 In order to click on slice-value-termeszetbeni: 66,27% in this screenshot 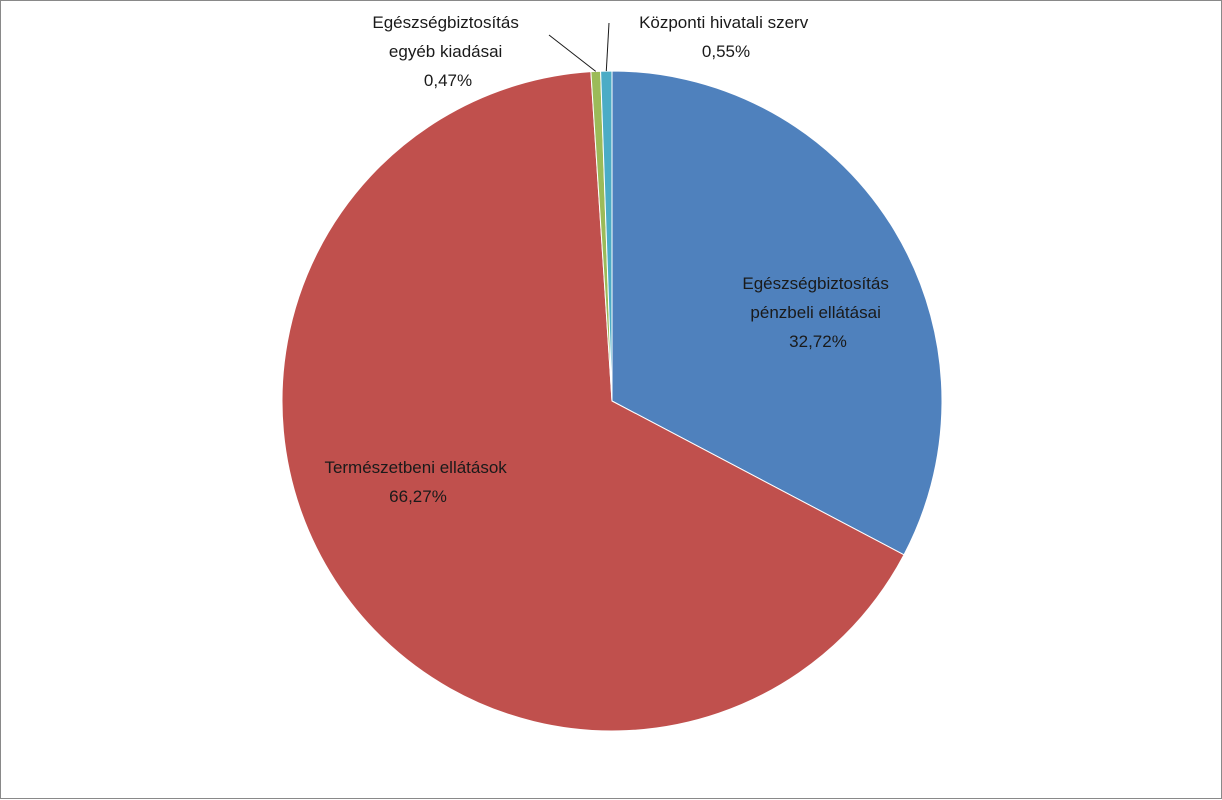, I will do `click(418, 496)`.